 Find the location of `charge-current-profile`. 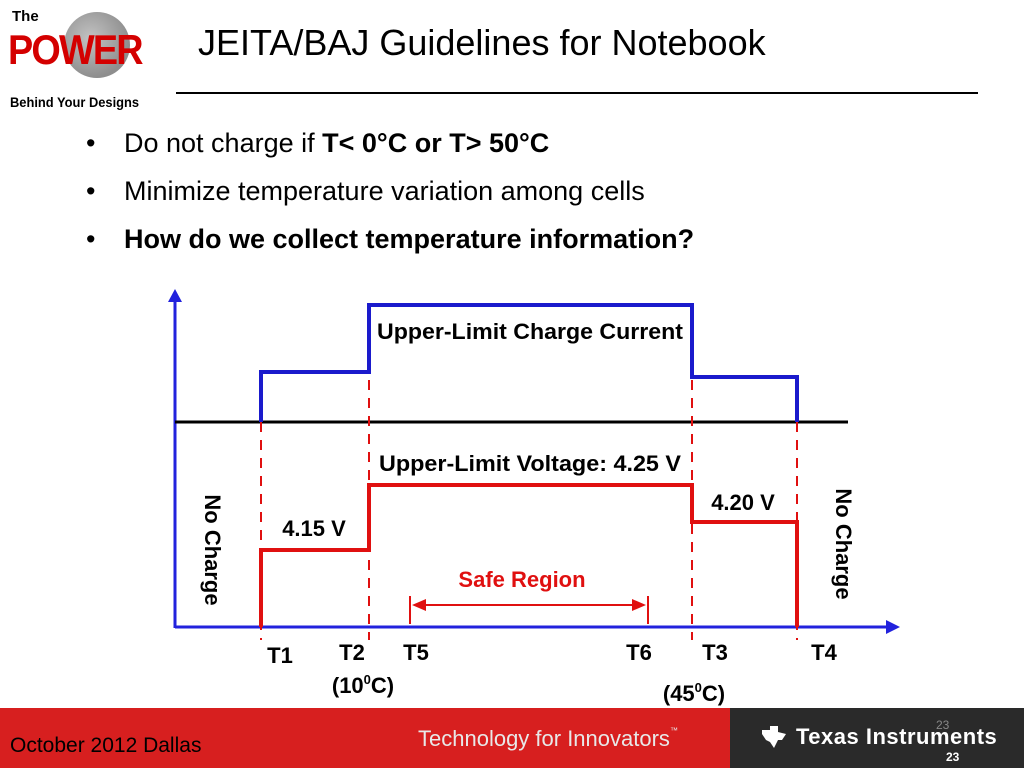

charge-current-profile is located at coordinates (529, 362).